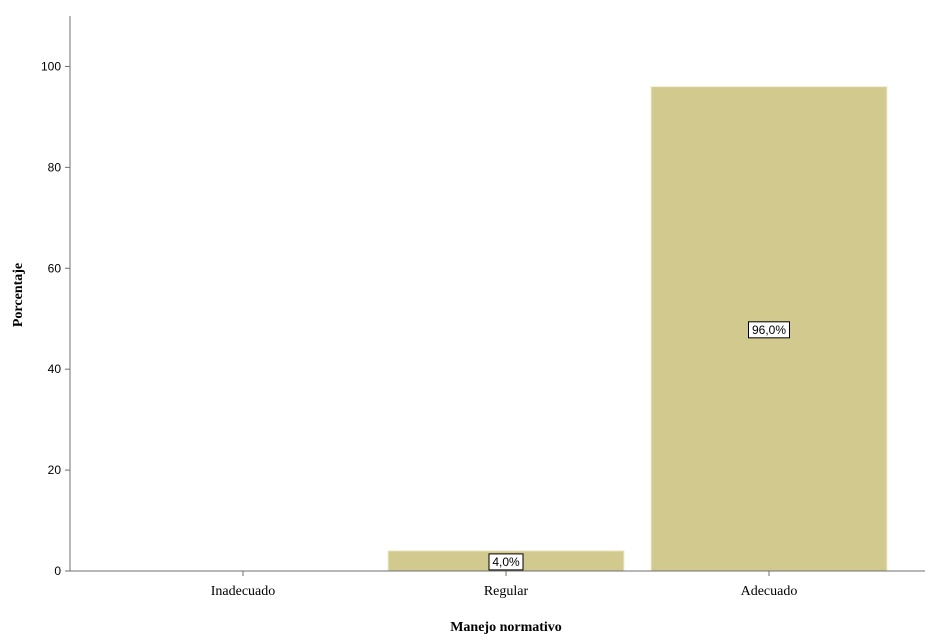 This screenshot has width=928, height=641. I want to click on y-axis-title: Porcentaje, so click(18, 295).